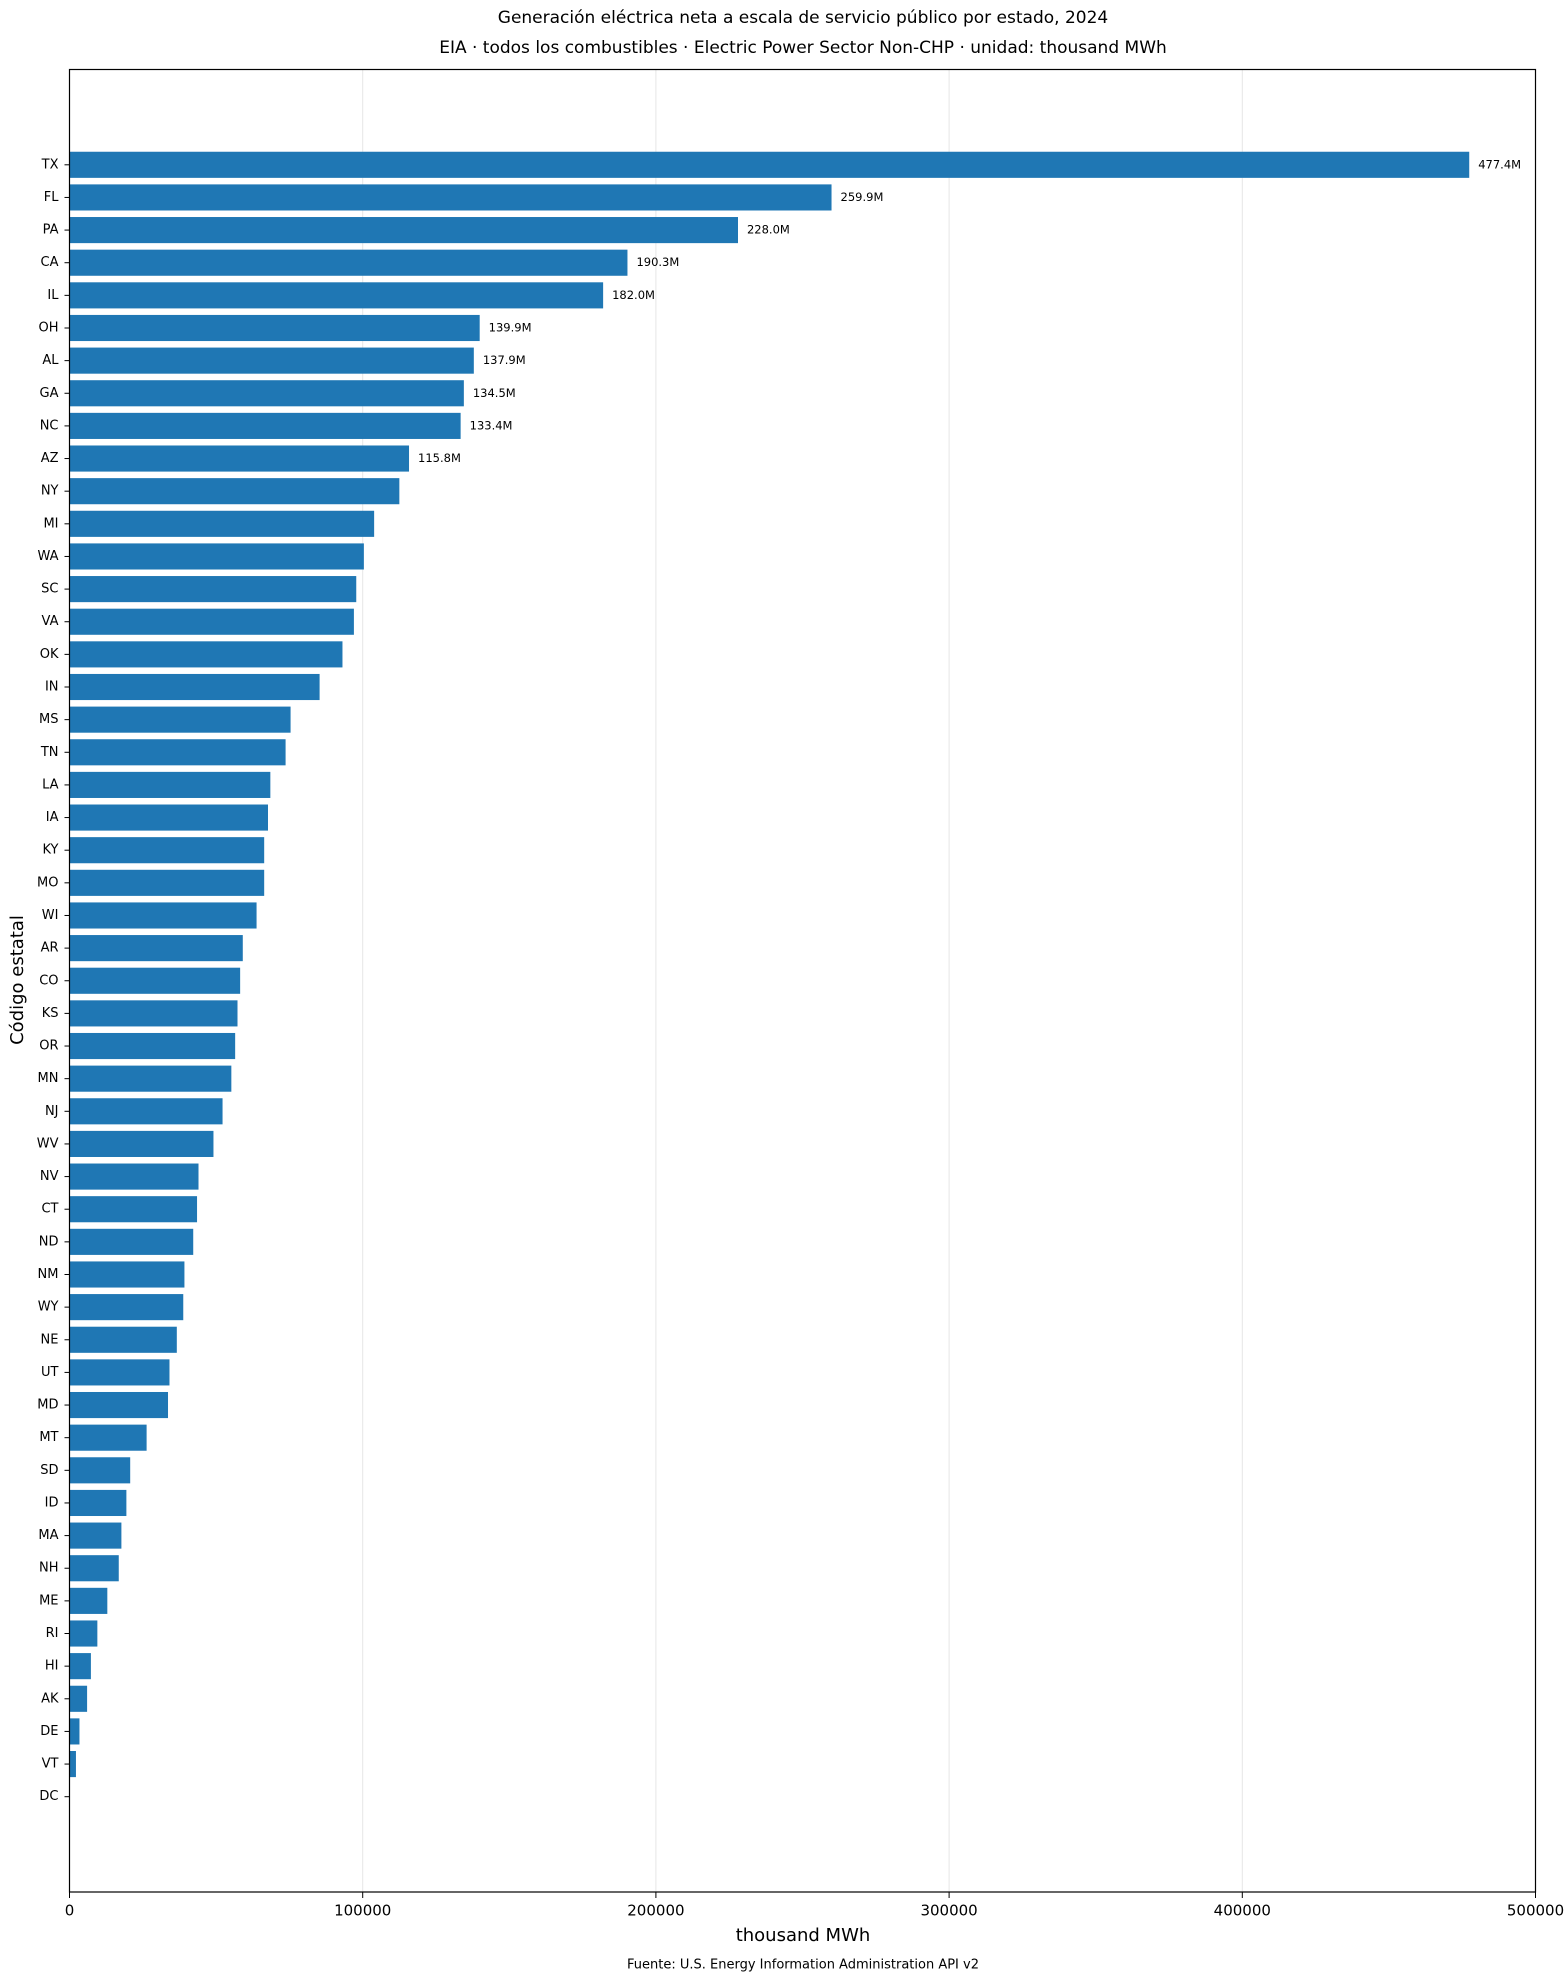 This screenshot has height=1974, width=1567. I want to click on y-tick-label: GA, so click(49, 393).